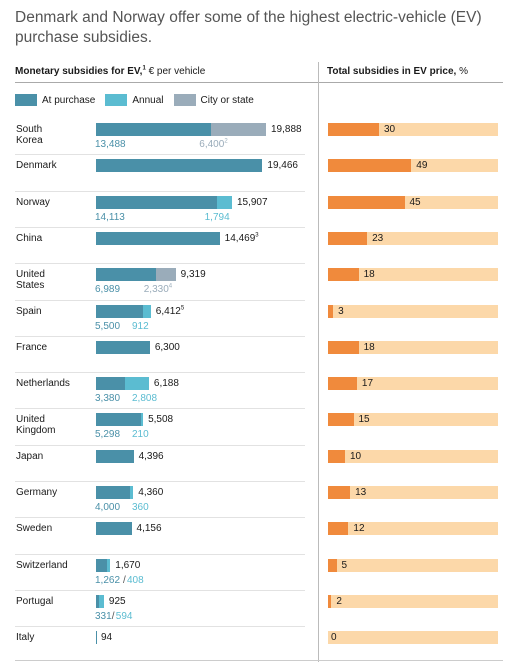  Describe the element at coordinates (116, 100) in the screenshot. I see `legend-swatch-annual` at that location.